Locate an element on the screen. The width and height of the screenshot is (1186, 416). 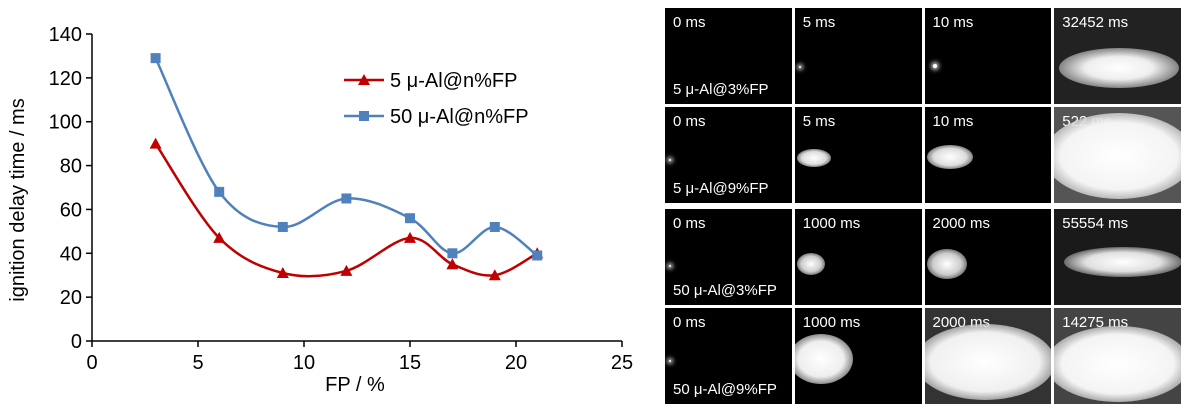
frame-row: 0 ms 5 μ-Al@3%FP 5 ms 10 ms 32452 ms is located at coordinates (923, 56).